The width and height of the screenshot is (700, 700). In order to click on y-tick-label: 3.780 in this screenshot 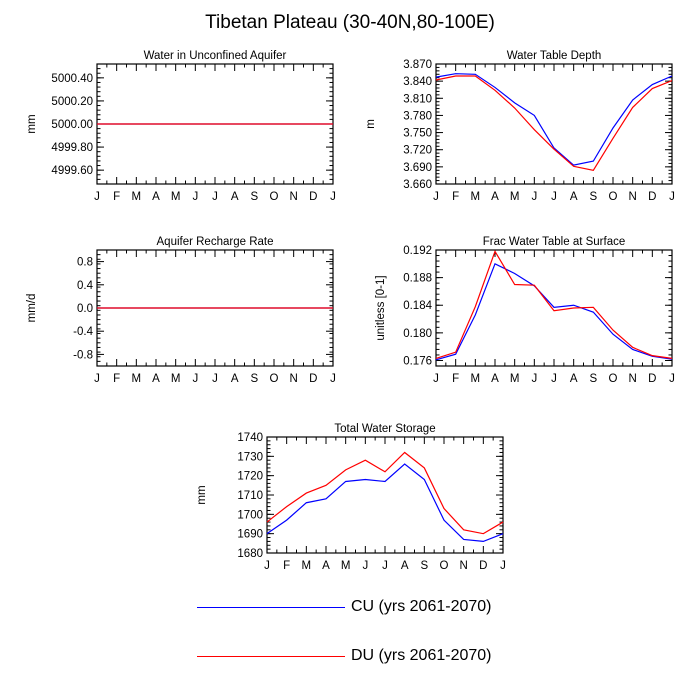, I will do `click(417, 116)`.